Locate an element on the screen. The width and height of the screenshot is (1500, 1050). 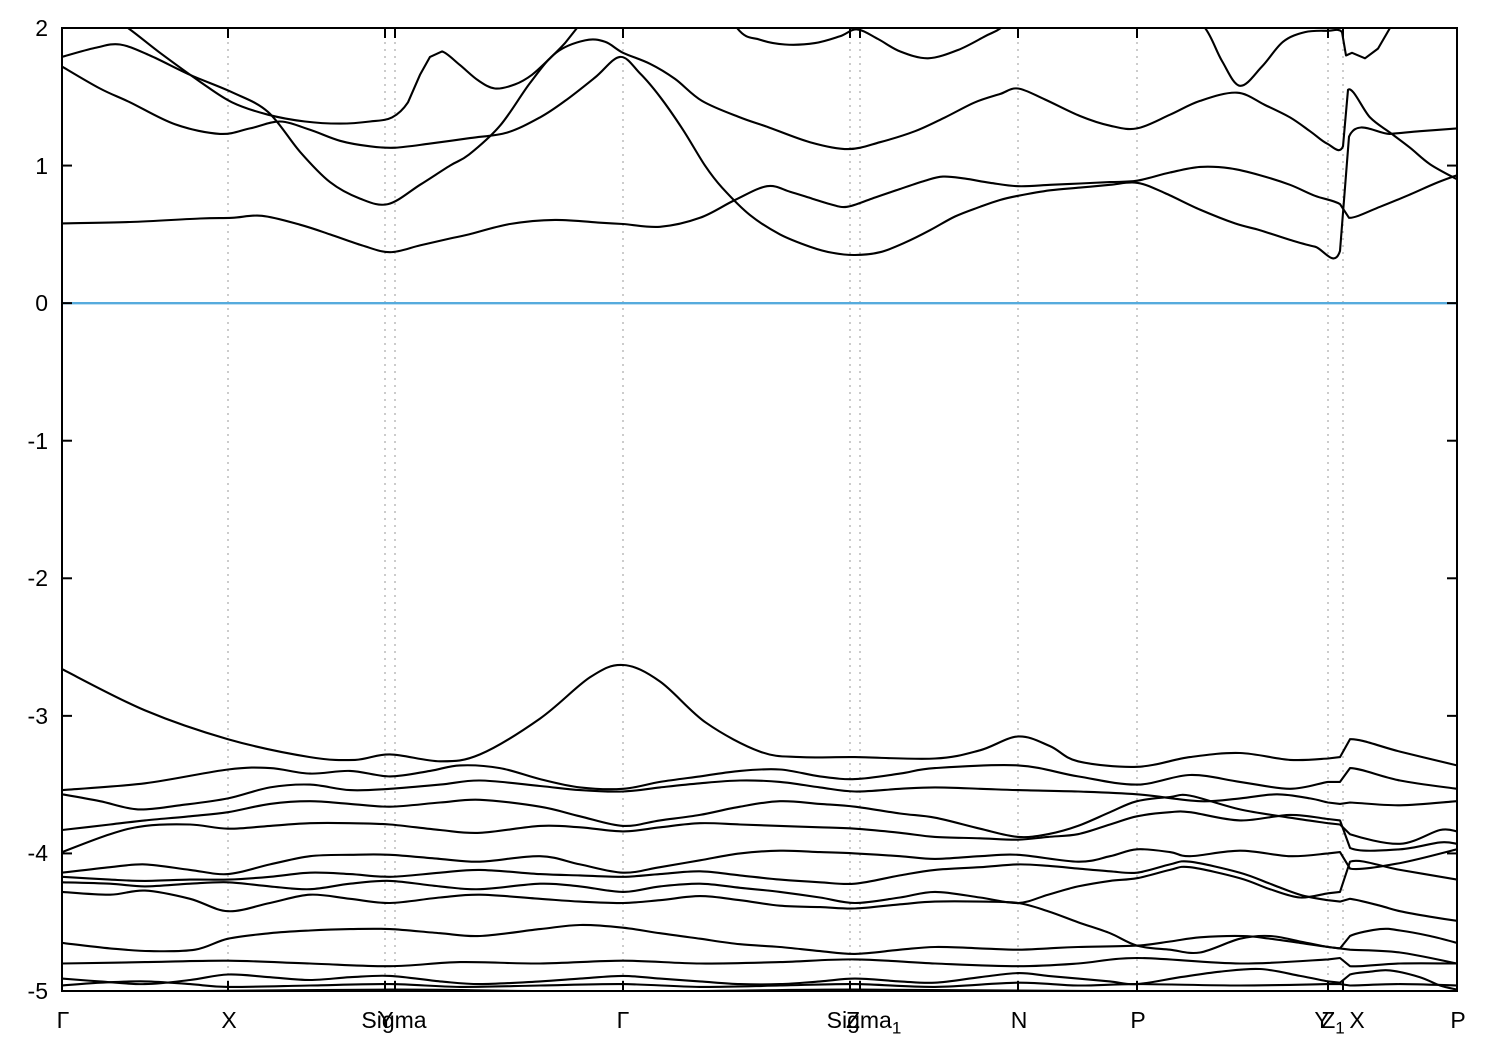
x-axis-kpoint-label: N is located at coordinates (1019, 1020).